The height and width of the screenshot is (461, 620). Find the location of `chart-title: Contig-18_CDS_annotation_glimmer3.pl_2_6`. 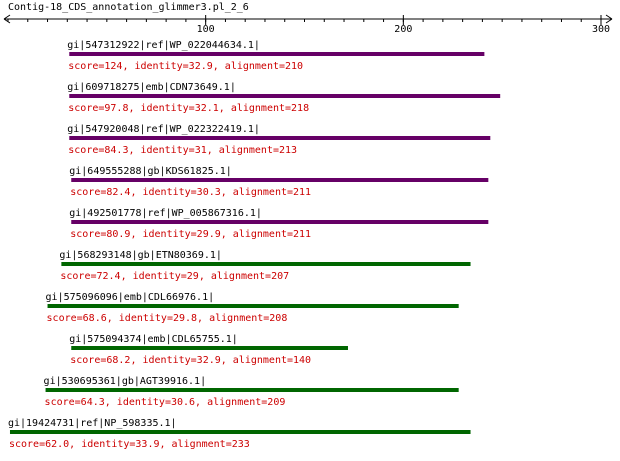

chart-title: Contig-18_CDS_annotation_glimmer3.pl_2_6 is located at coordinates (128, 7).